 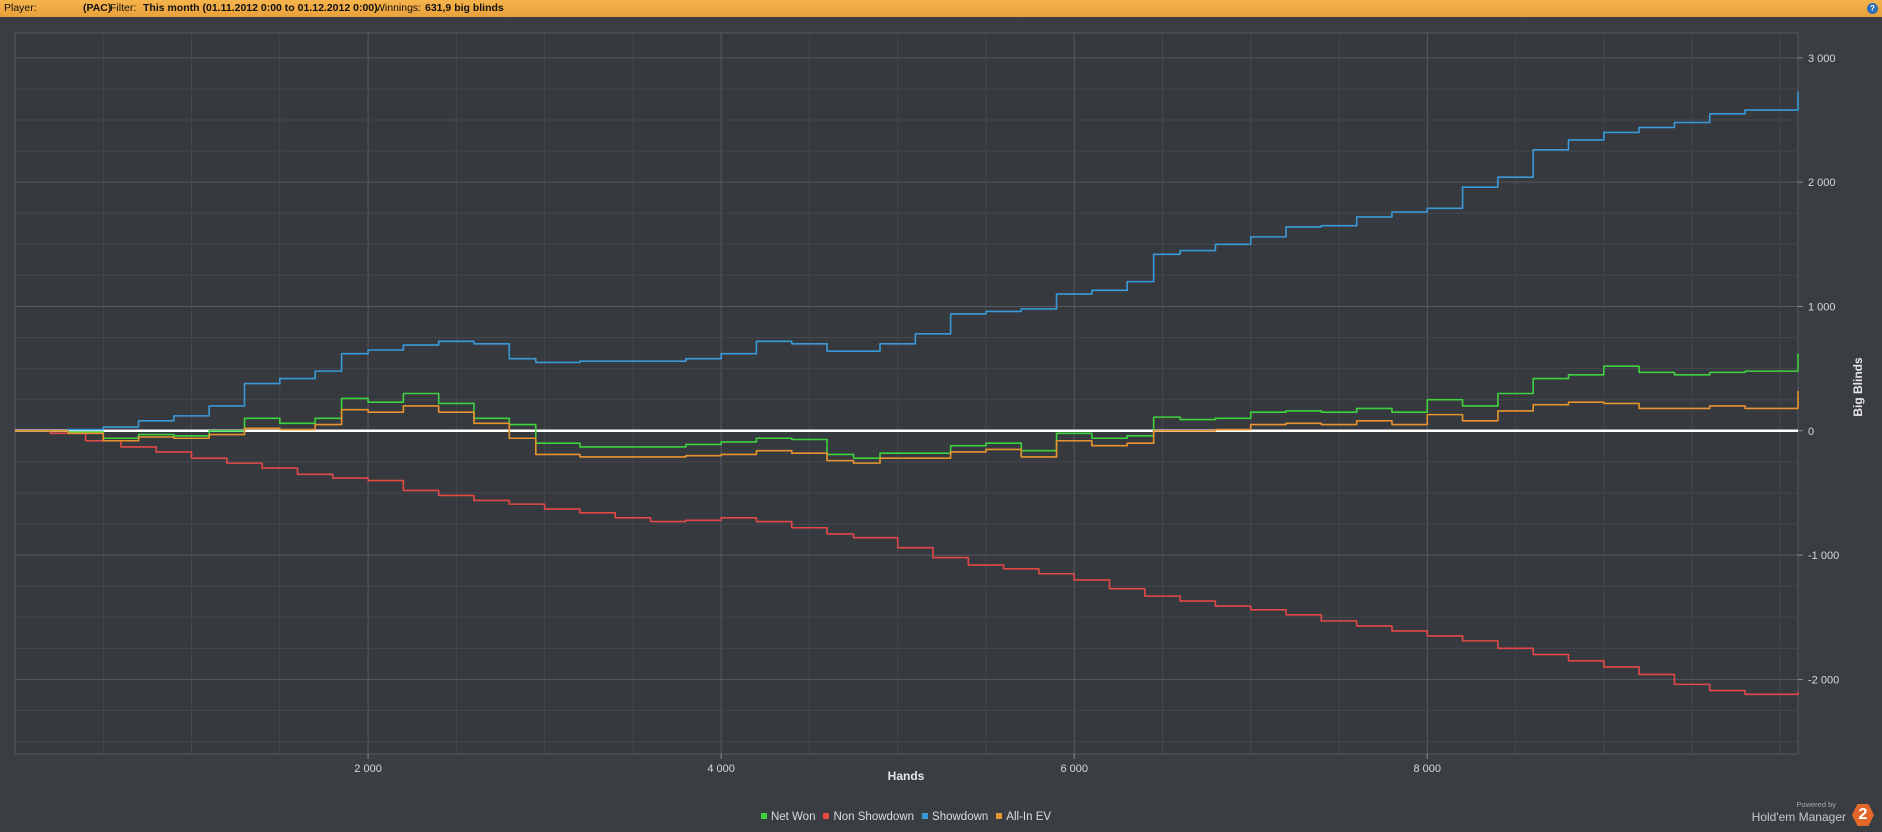 What do you see at coordinates (1822, 307) in the screenshot?
I see `y-tick-label: 1 000` at bounding box center [1822, 307].